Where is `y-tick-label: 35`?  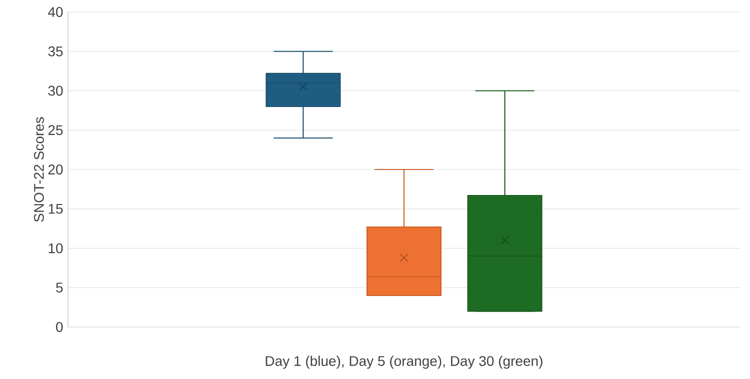 y-tick-label: 35 is located at coordinates (55, 51).